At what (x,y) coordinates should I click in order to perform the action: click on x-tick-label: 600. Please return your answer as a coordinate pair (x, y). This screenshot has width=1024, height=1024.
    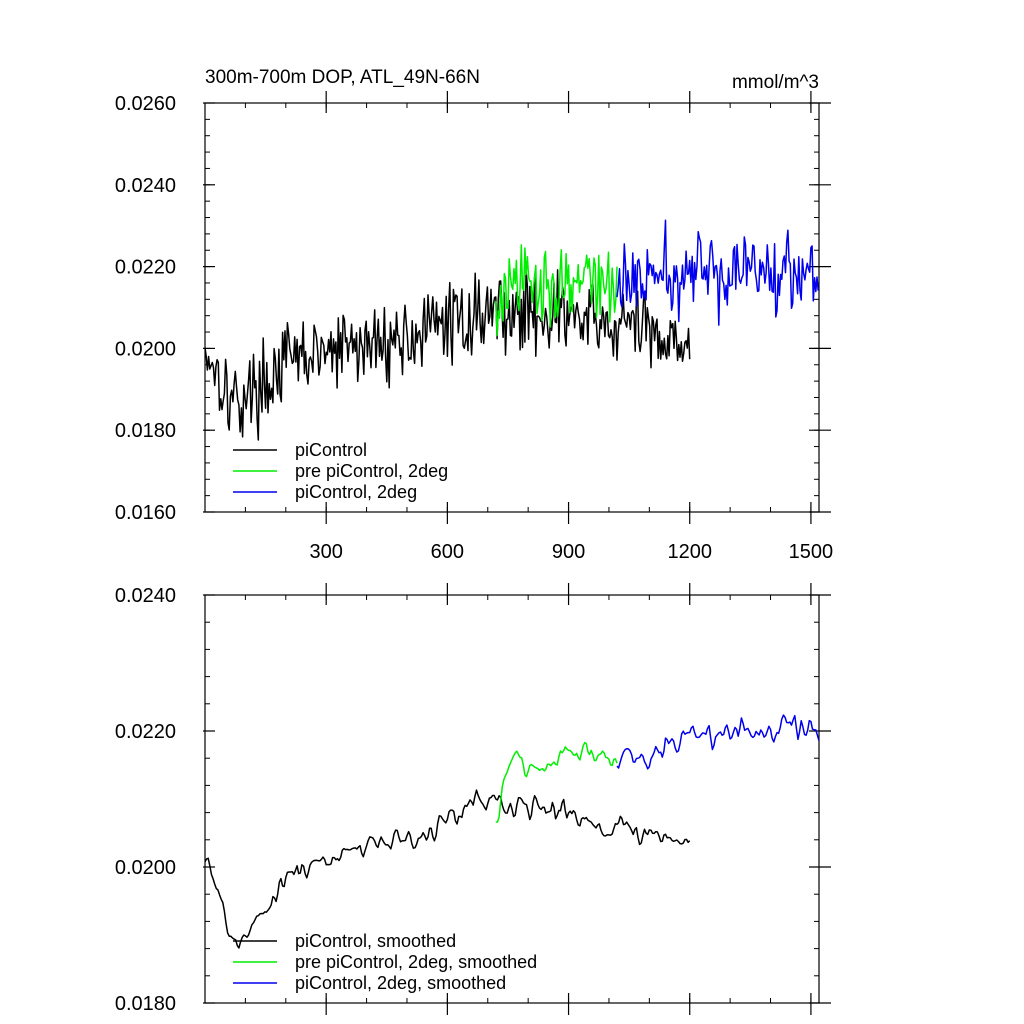
    Looking at the image, I should click on (447, 552).